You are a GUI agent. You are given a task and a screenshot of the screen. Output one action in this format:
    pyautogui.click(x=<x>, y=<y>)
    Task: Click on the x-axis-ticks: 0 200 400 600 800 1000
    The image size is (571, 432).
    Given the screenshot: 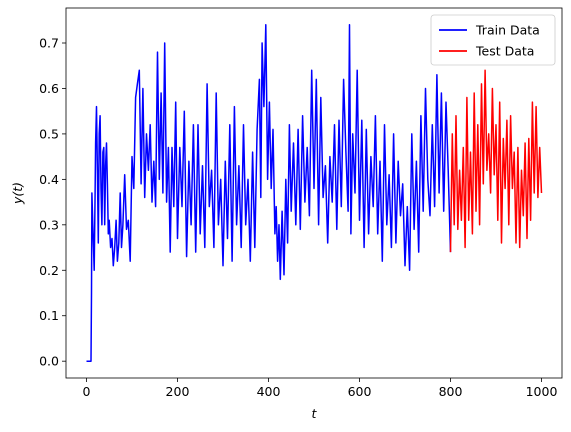 What is the action you would take?
    pyautogui.click(x=320, y=388)
    